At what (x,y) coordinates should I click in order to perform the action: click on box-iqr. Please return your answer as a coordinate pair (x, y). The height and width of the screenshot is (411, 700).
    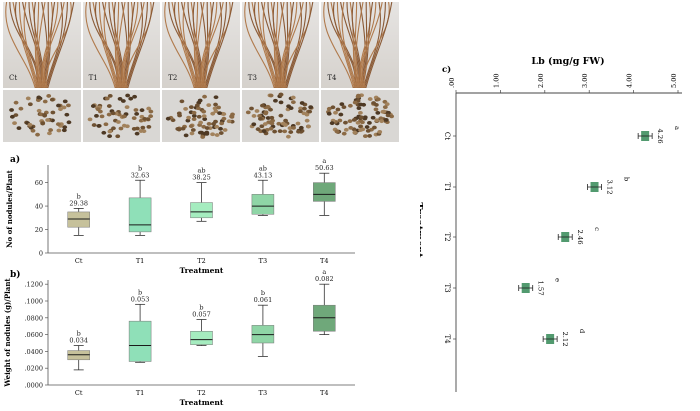
    Looking at the image, I should click on (324, 192).